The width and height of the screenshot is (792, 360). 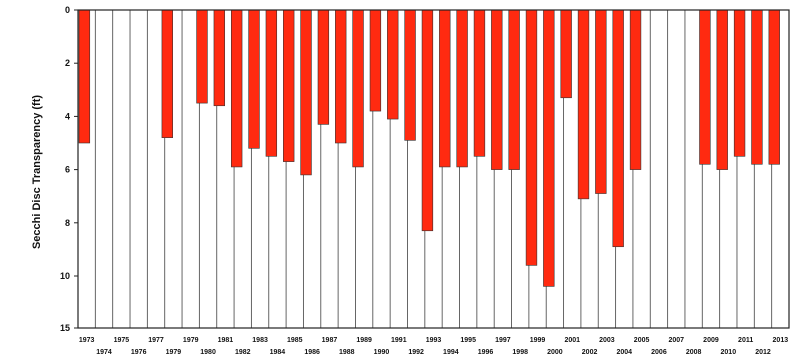 What do you see at coordinates (67, 116) in the screenshot?
I see `y-tick-label: 4` at bounding box center [67, 116].